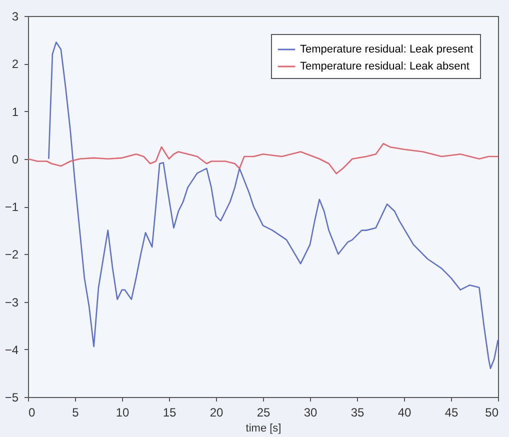 This screenshot has height=437, width=509. I want to click on y-tick-label: −5, so click(11, 397).